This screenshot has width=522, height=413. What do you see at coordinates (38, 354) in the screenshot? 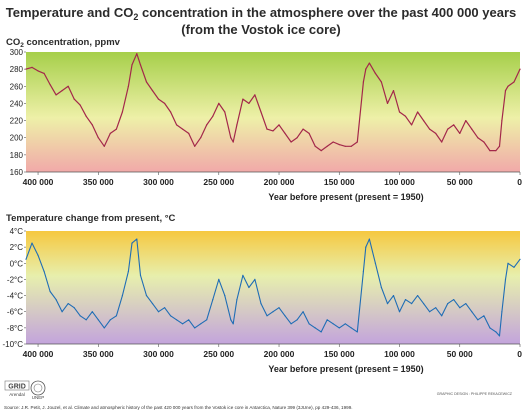
I see `temp-x-tick-label: 400 000` at bounding box center [38, 354].